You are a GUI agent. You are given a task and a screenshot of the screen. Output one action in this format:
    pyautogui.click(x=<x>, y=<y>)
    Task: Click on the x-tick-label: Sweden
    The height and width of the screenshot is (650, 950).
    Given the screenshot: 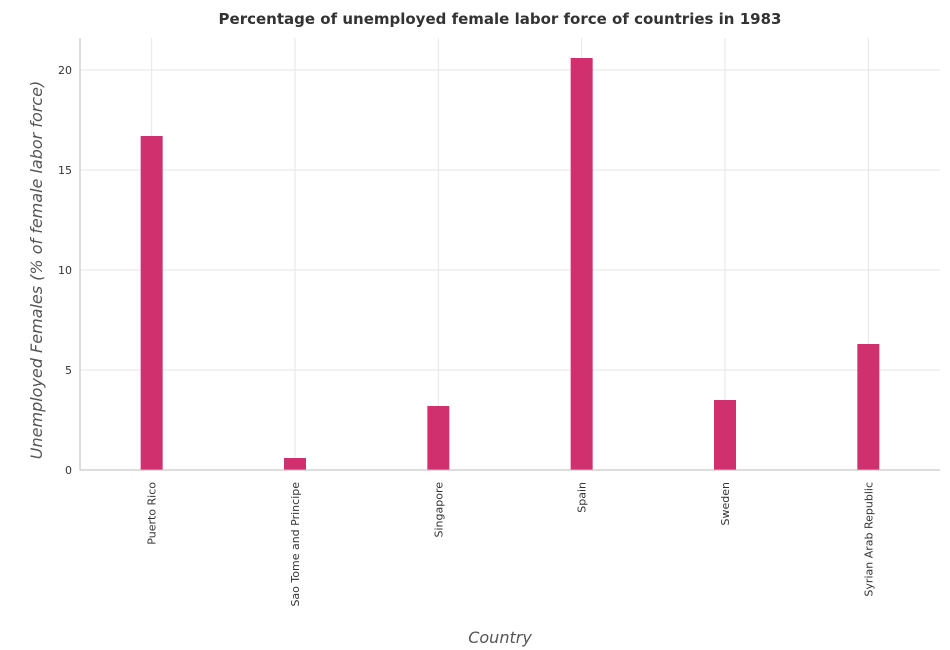 What is the action you would take?
    pyautogui.click(x=725, y=503)
    